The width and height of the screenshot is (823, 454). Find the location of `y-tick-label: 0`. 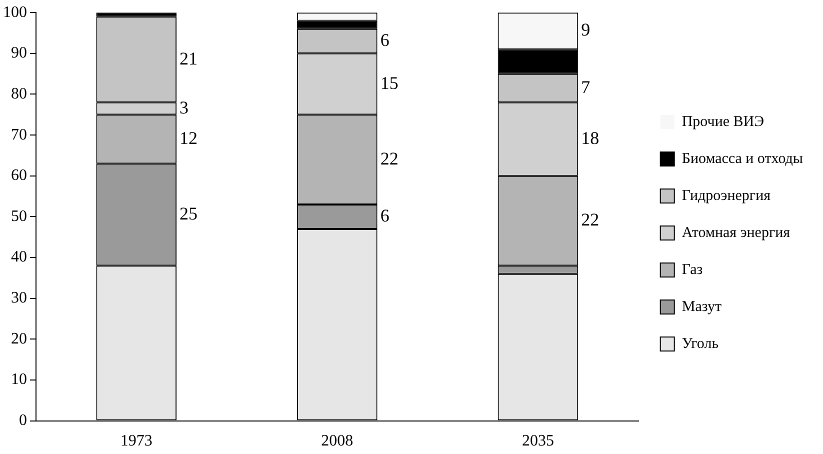

y-tick-label: 0 is located at coordinates (23, 421).